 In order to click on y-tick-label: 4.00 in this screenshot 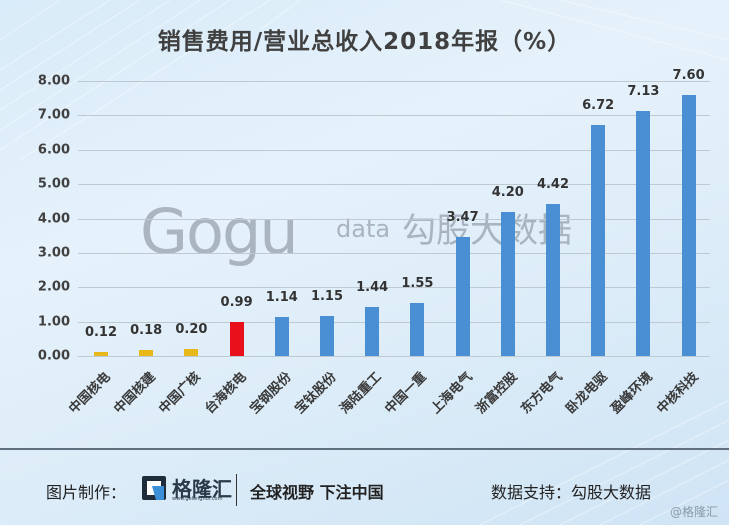, I will do `click(53, 218)`.